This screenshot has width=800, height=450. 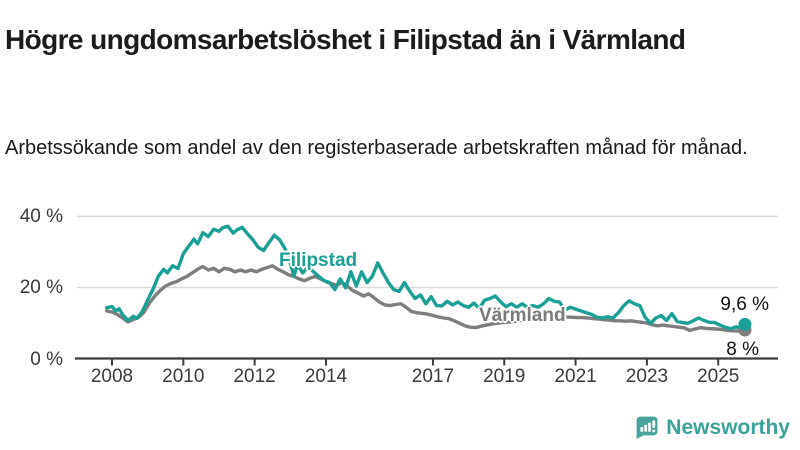 I want to click on x-tick-label: 2019, so click(x=504, y=376).